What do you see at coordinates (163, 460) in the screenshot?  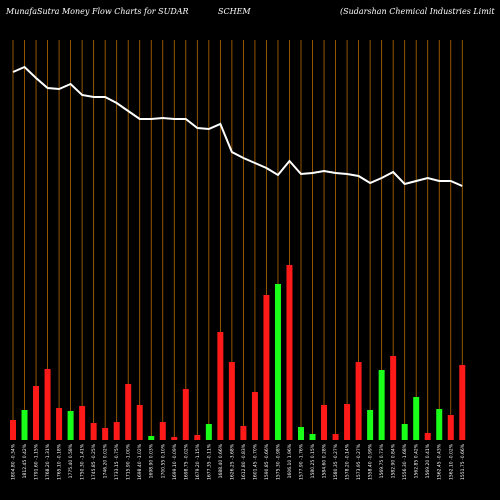 I see `x-tick-label: 1700.55 0.10%` at bounding box center [163, 460].